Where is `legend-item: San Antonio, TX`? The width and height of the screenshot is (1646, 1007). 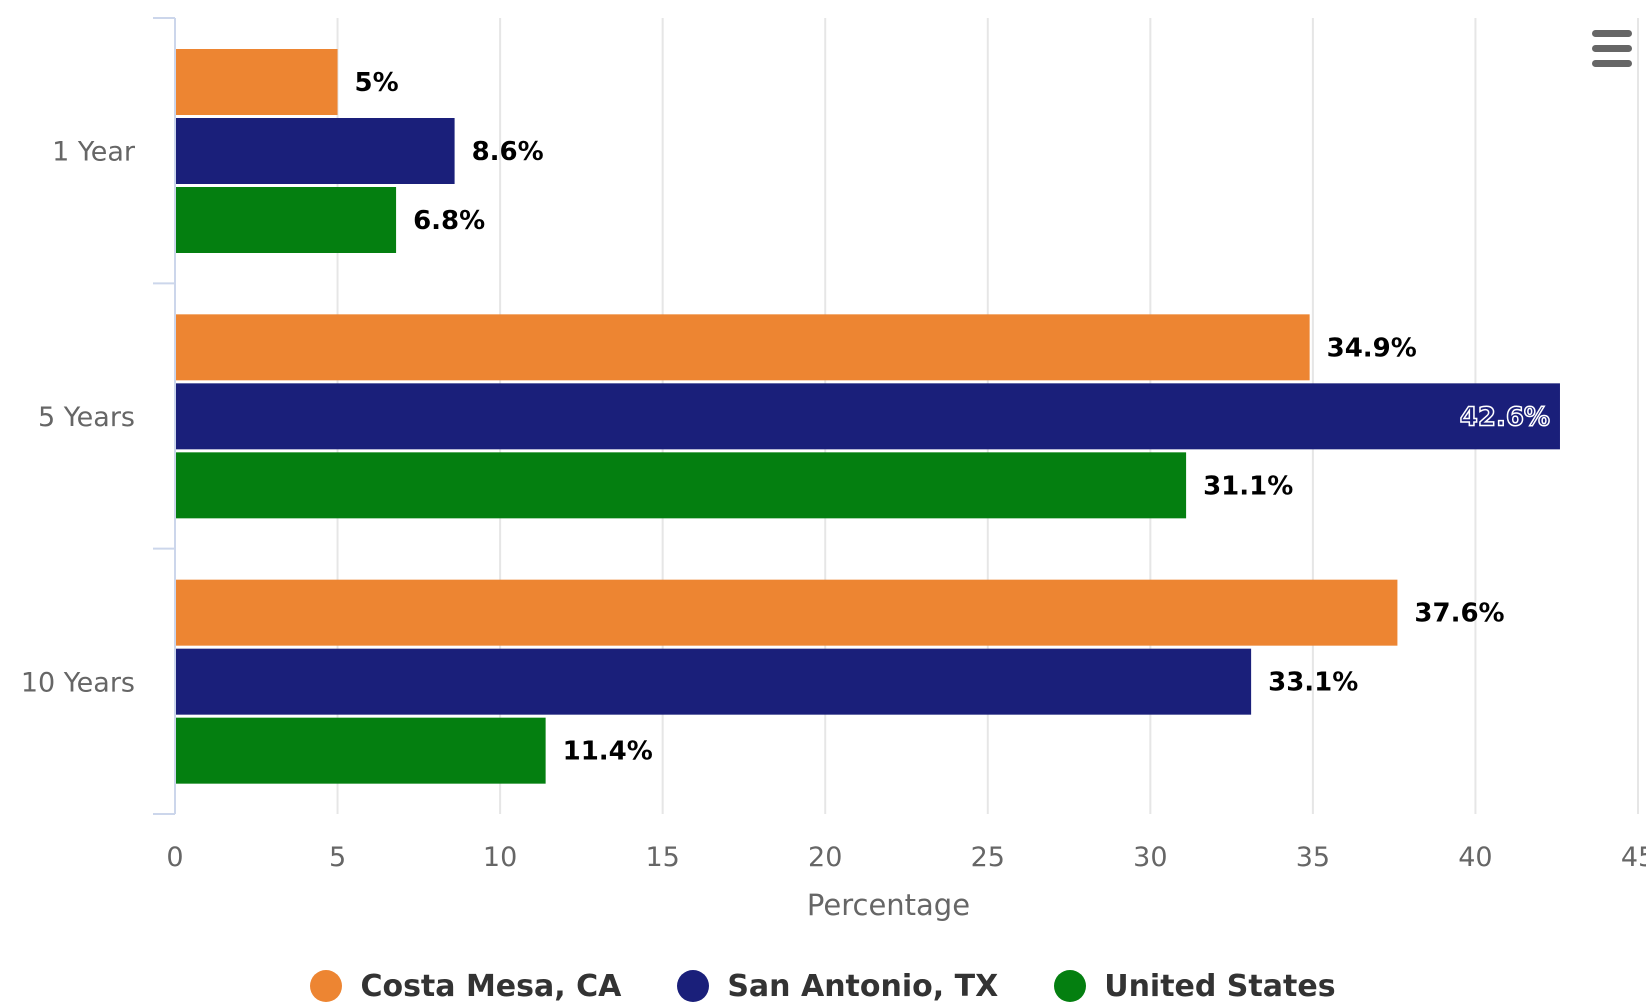
legend-item: San Antonio, TX is located at coordinates (837, 986).